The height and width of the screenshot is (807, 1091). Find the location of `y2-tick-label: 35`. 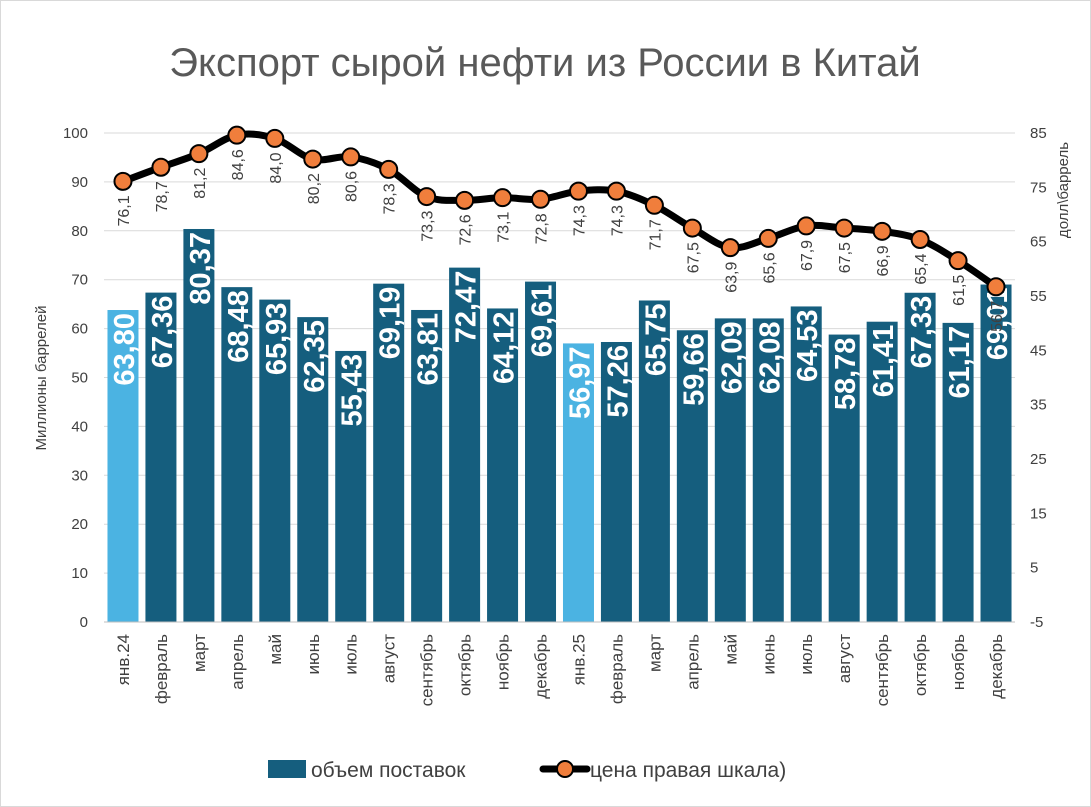

y2-tick-label: 35 is located at coordinates (1038, 405).